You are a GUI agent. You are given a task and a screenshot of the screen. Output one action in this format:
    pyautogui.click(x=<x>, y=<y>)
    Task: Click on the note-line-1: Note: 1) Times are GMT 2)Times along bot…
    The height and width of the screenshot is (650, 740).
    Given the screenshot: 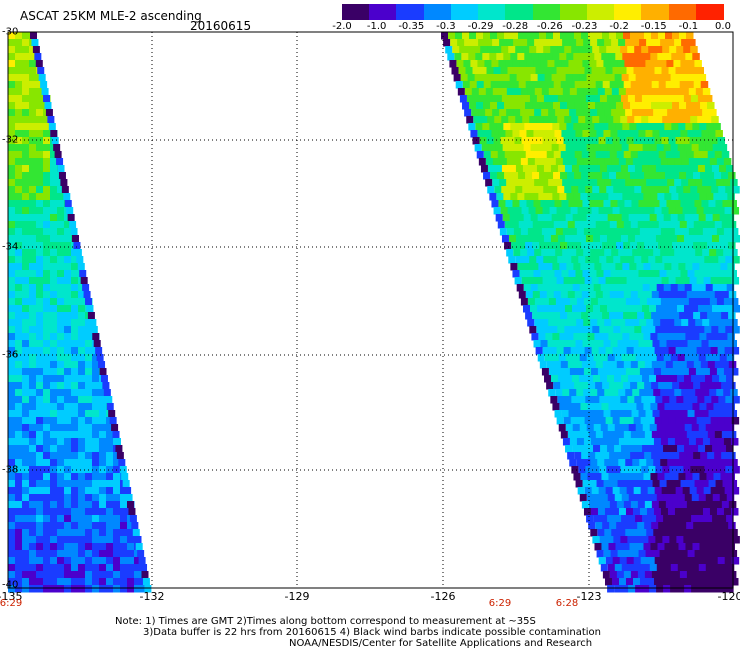 What is the action you would take?
    pyautogui.click(x=325, y=621)
    